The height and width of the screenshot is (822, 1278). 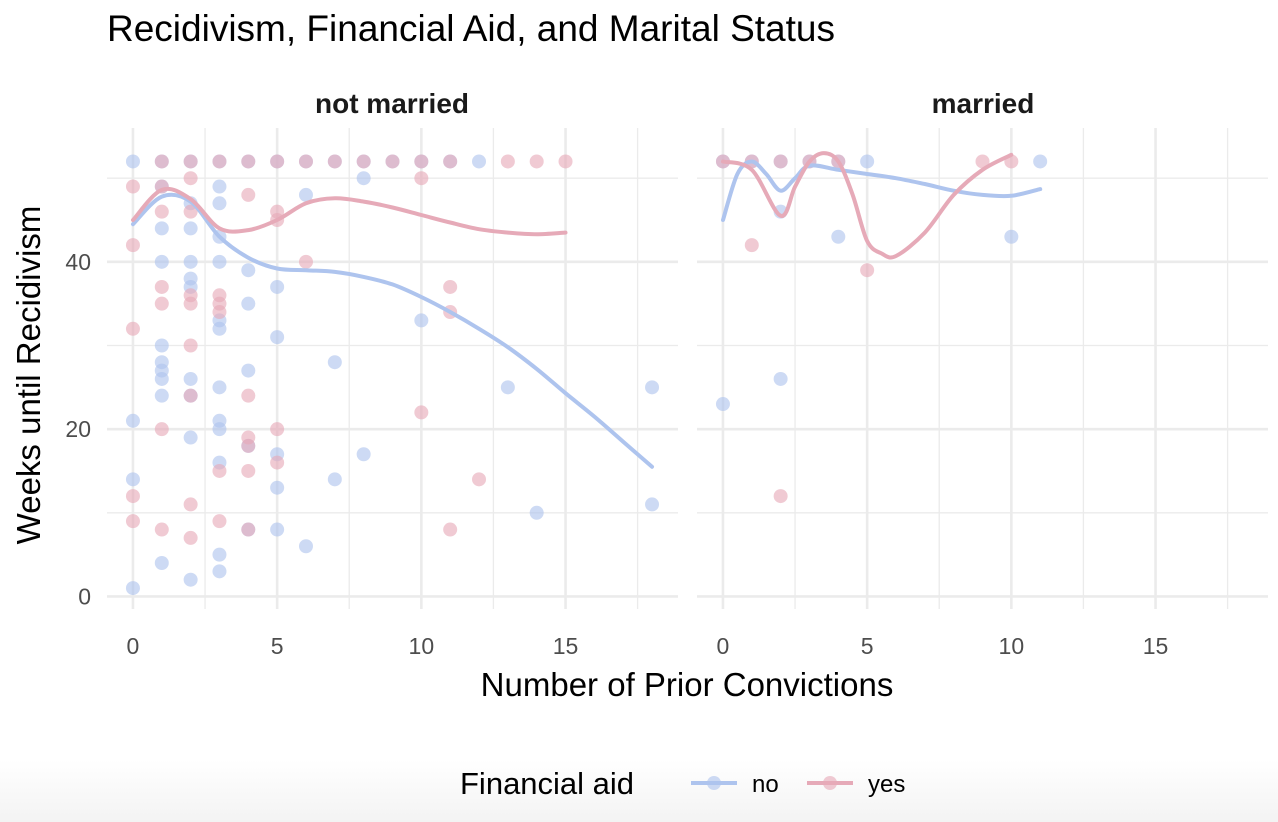 What do you see at coordinates (547, 783) in the screenshot?
I see `legend-title: Financial aid` at bounding box center [547, 783].